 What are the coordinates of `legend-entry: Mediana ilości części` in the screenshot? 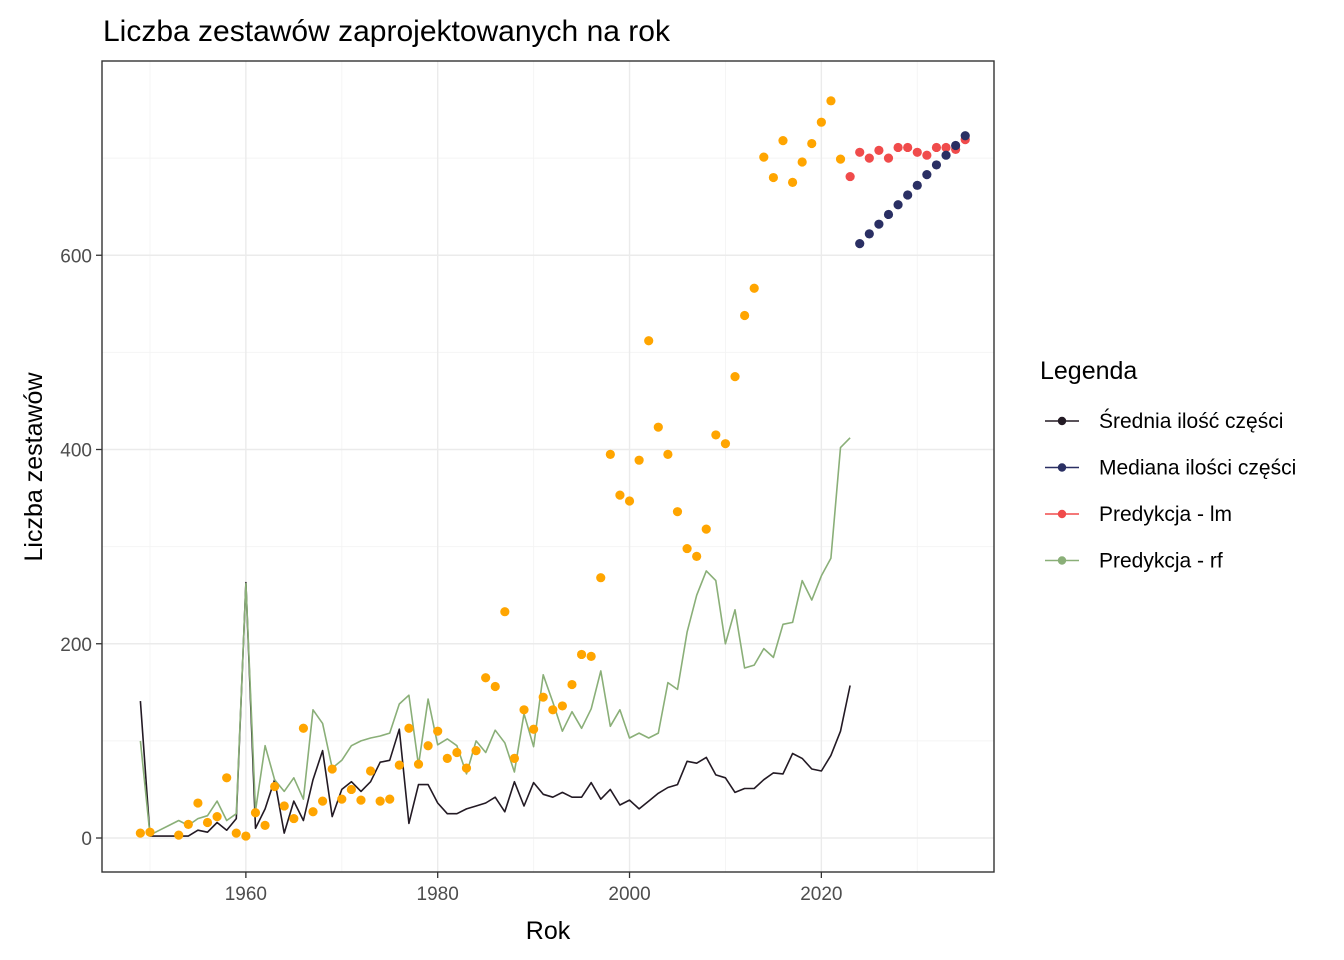 It's located at (1170, 468).